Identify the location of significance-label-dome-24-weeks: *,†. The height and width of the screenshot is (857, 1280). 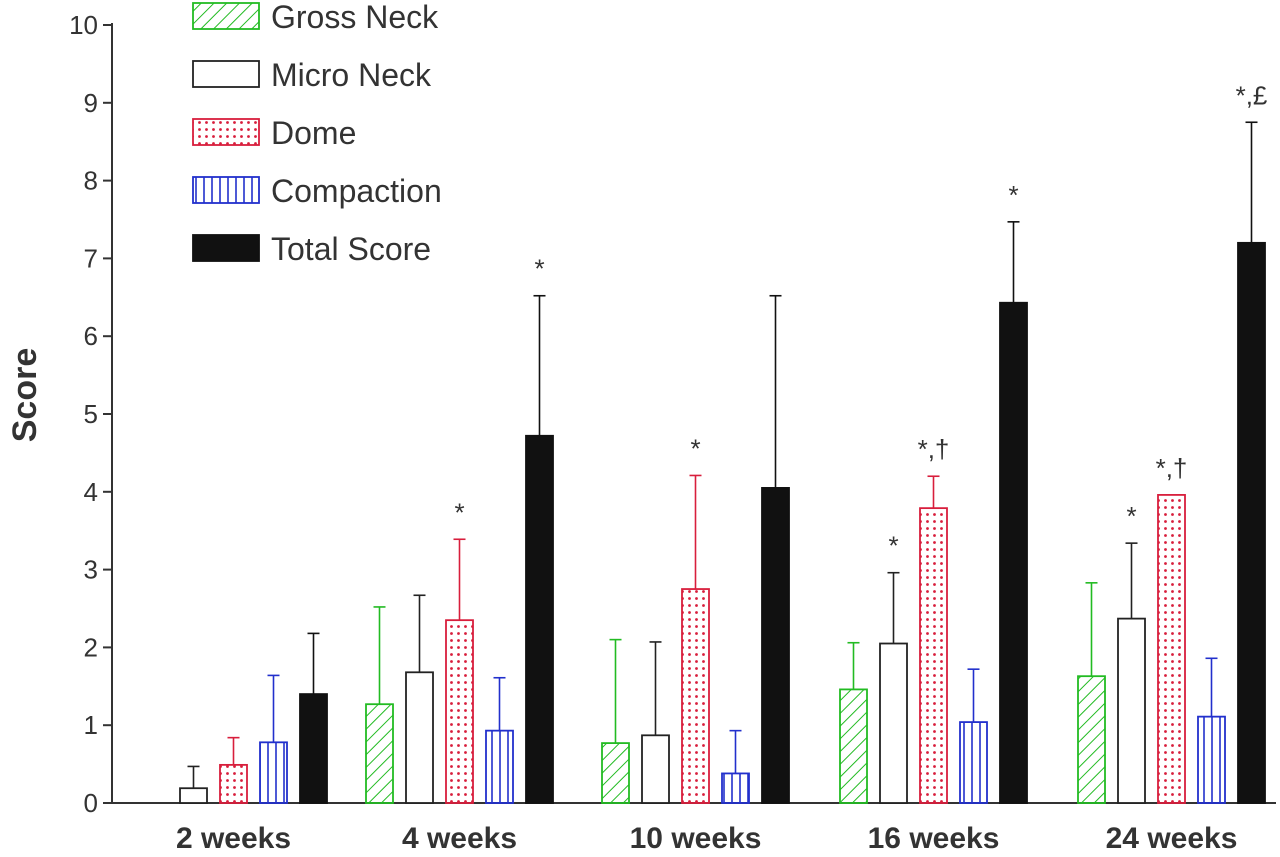
(1172, 468).